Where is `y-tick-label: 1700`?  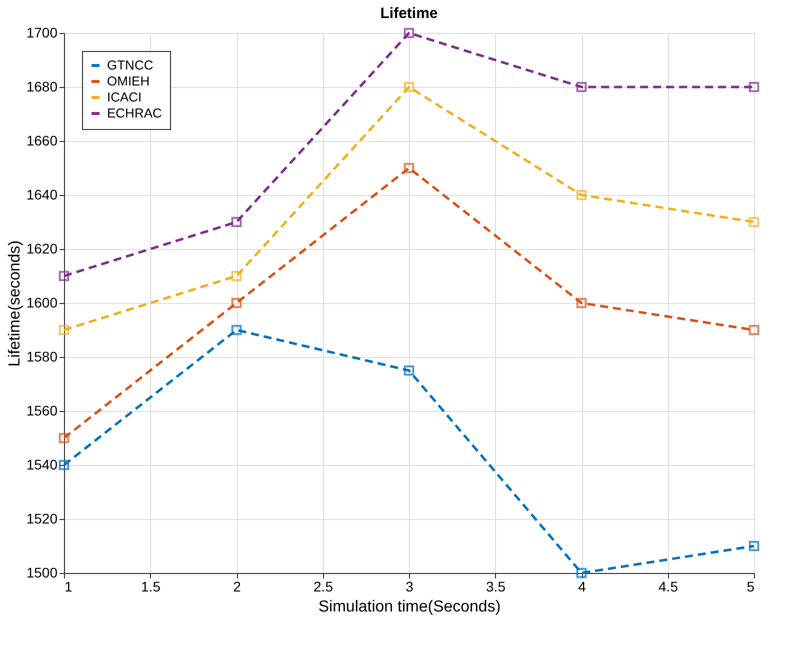 y-tick-label: 1700 is located at coordinates (42, 32).